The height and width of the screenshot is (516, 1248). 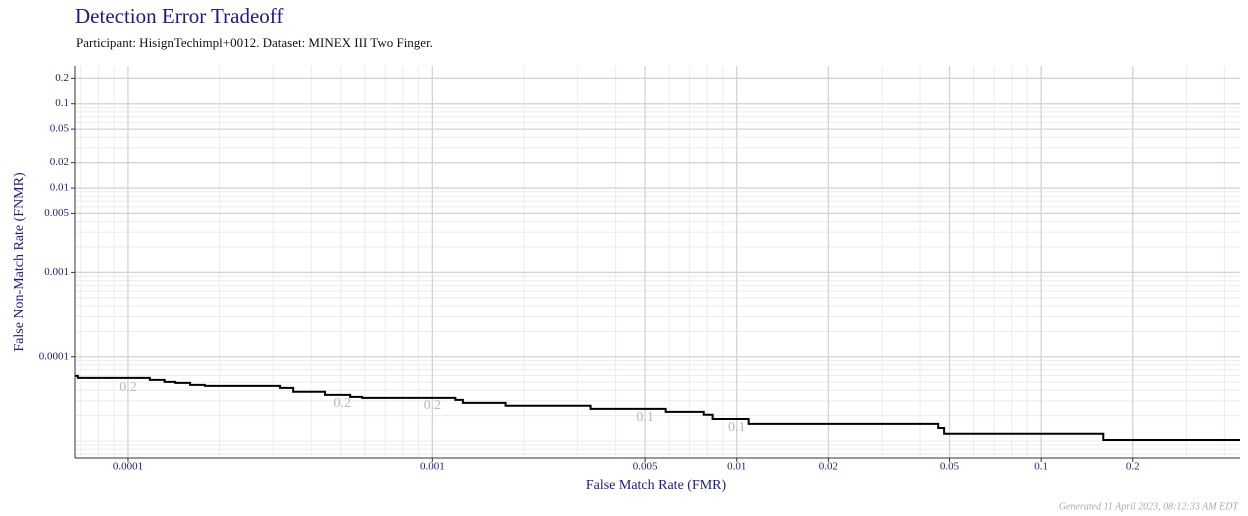 What do you see at coordinates (56, 272) in the screenshot?
I see `y-tick-label: 0.001` at bounding box center [56, 272].